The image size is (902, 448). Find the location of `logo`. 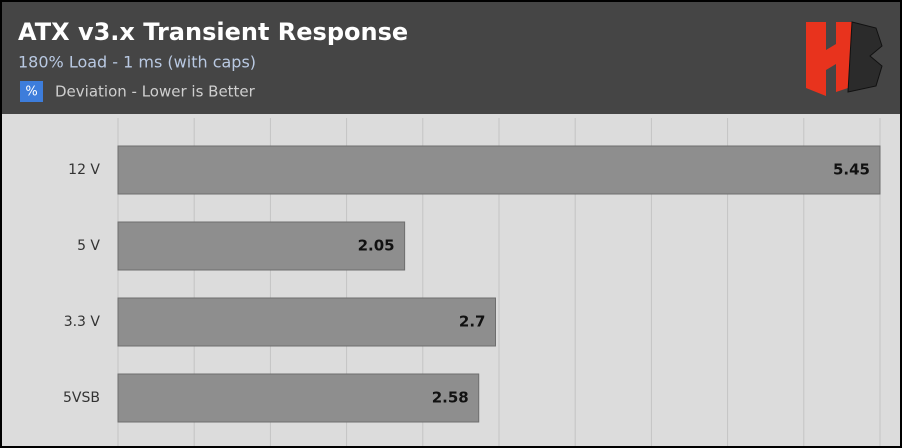

logo is located at coordinates (844, 58).